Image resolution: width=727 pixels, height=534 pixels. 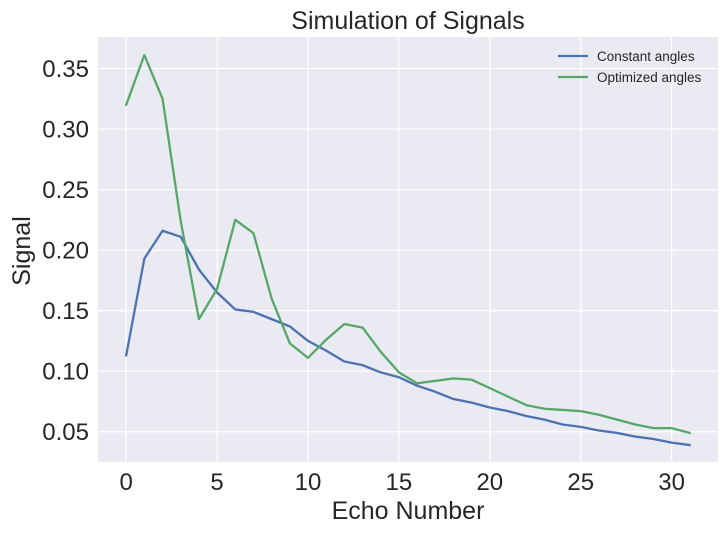 What do you see at coordinates (580, 482) in the screenshot?
I see `x-tick-label: 25` at bounding box center [580, 482].